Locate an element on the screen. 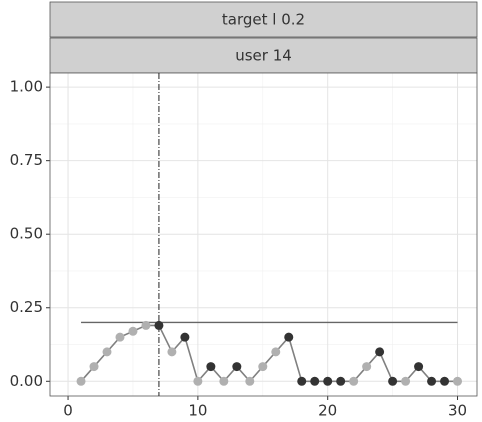  y-tick-label: 1.00 is located at coordinates (26, 87).